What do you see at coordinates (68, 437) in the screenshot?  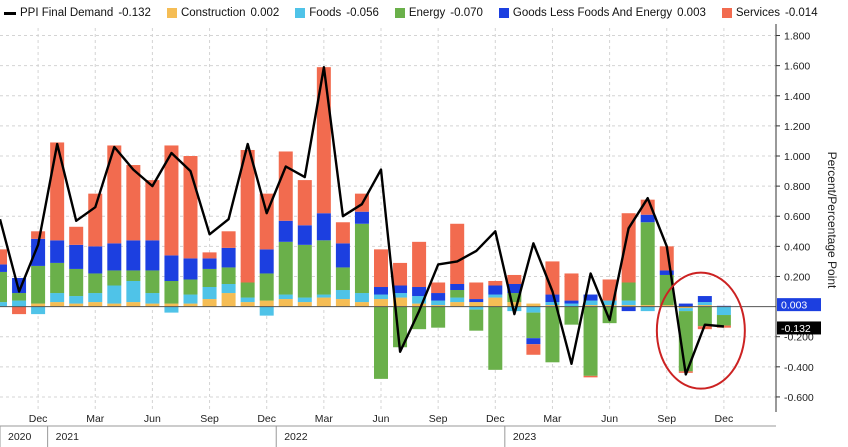 I see `year-label: 2021` at bounding box center [68, 437].